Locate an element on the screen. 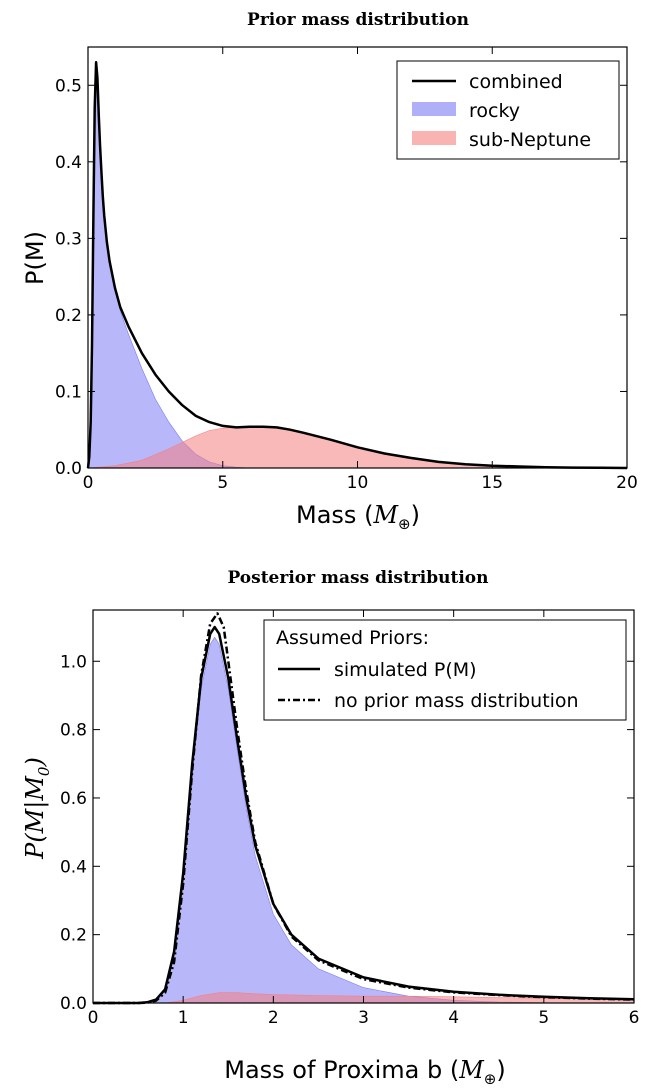 This screenshot has height=1090, width=657. x-tick-label: 1 is located at coordinates (183, 1018).